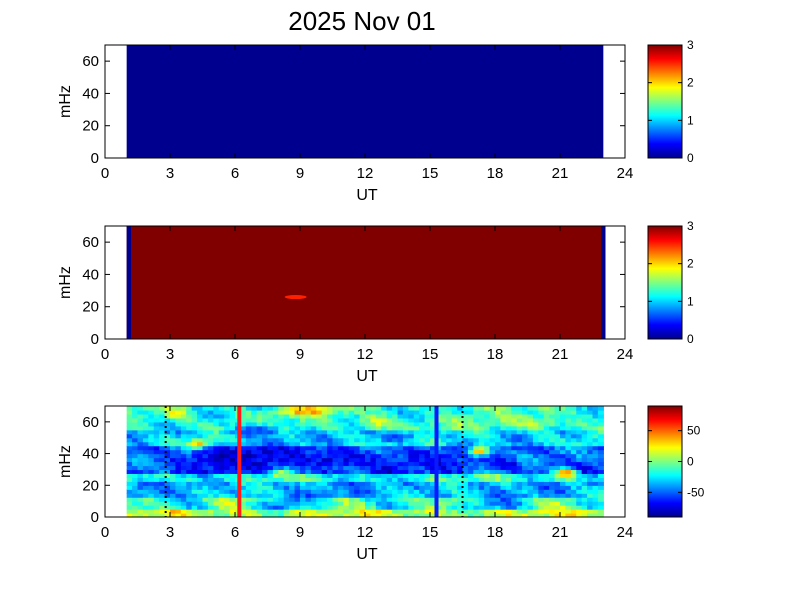 The image size is (801, 600). What do you see at coordinates (365, 462) in the screenshot?
I see `spectrogram-cells` at bounding box center [365, 462].